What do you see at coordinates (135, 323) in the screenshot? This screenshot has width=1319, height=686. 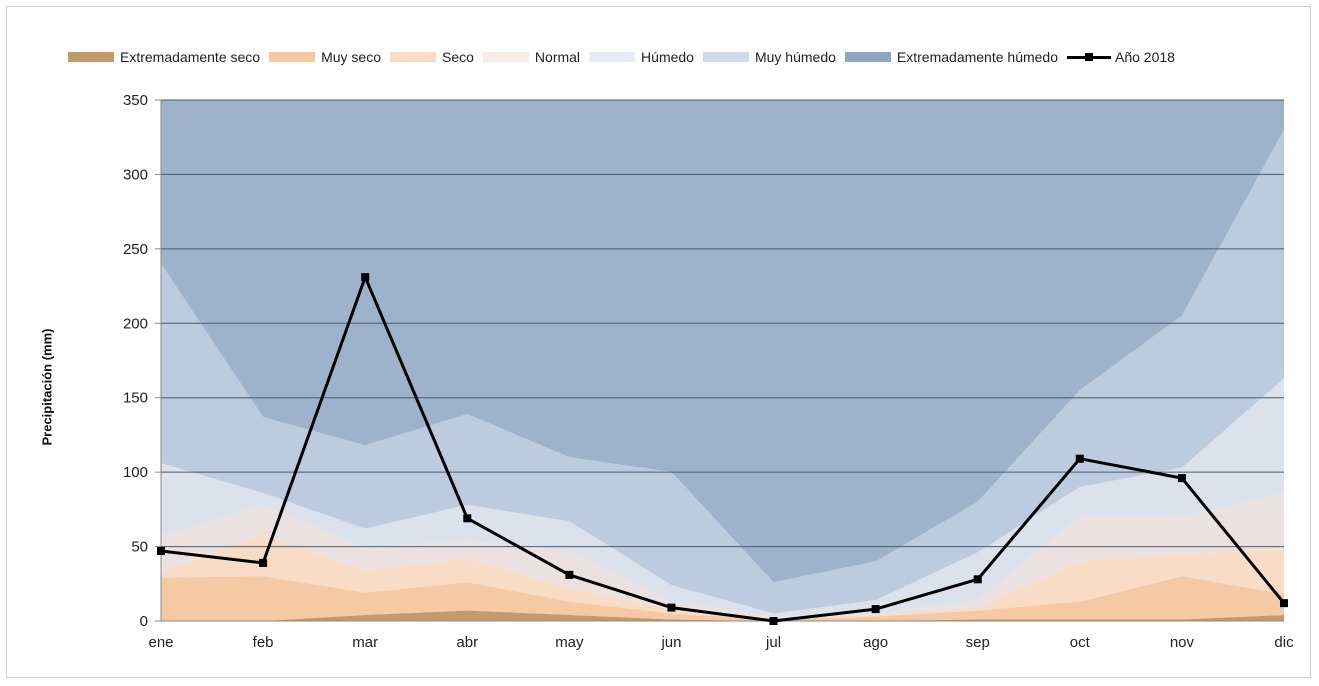 I see `y-tick-label-200: 200` at bounding box center [135, 323].